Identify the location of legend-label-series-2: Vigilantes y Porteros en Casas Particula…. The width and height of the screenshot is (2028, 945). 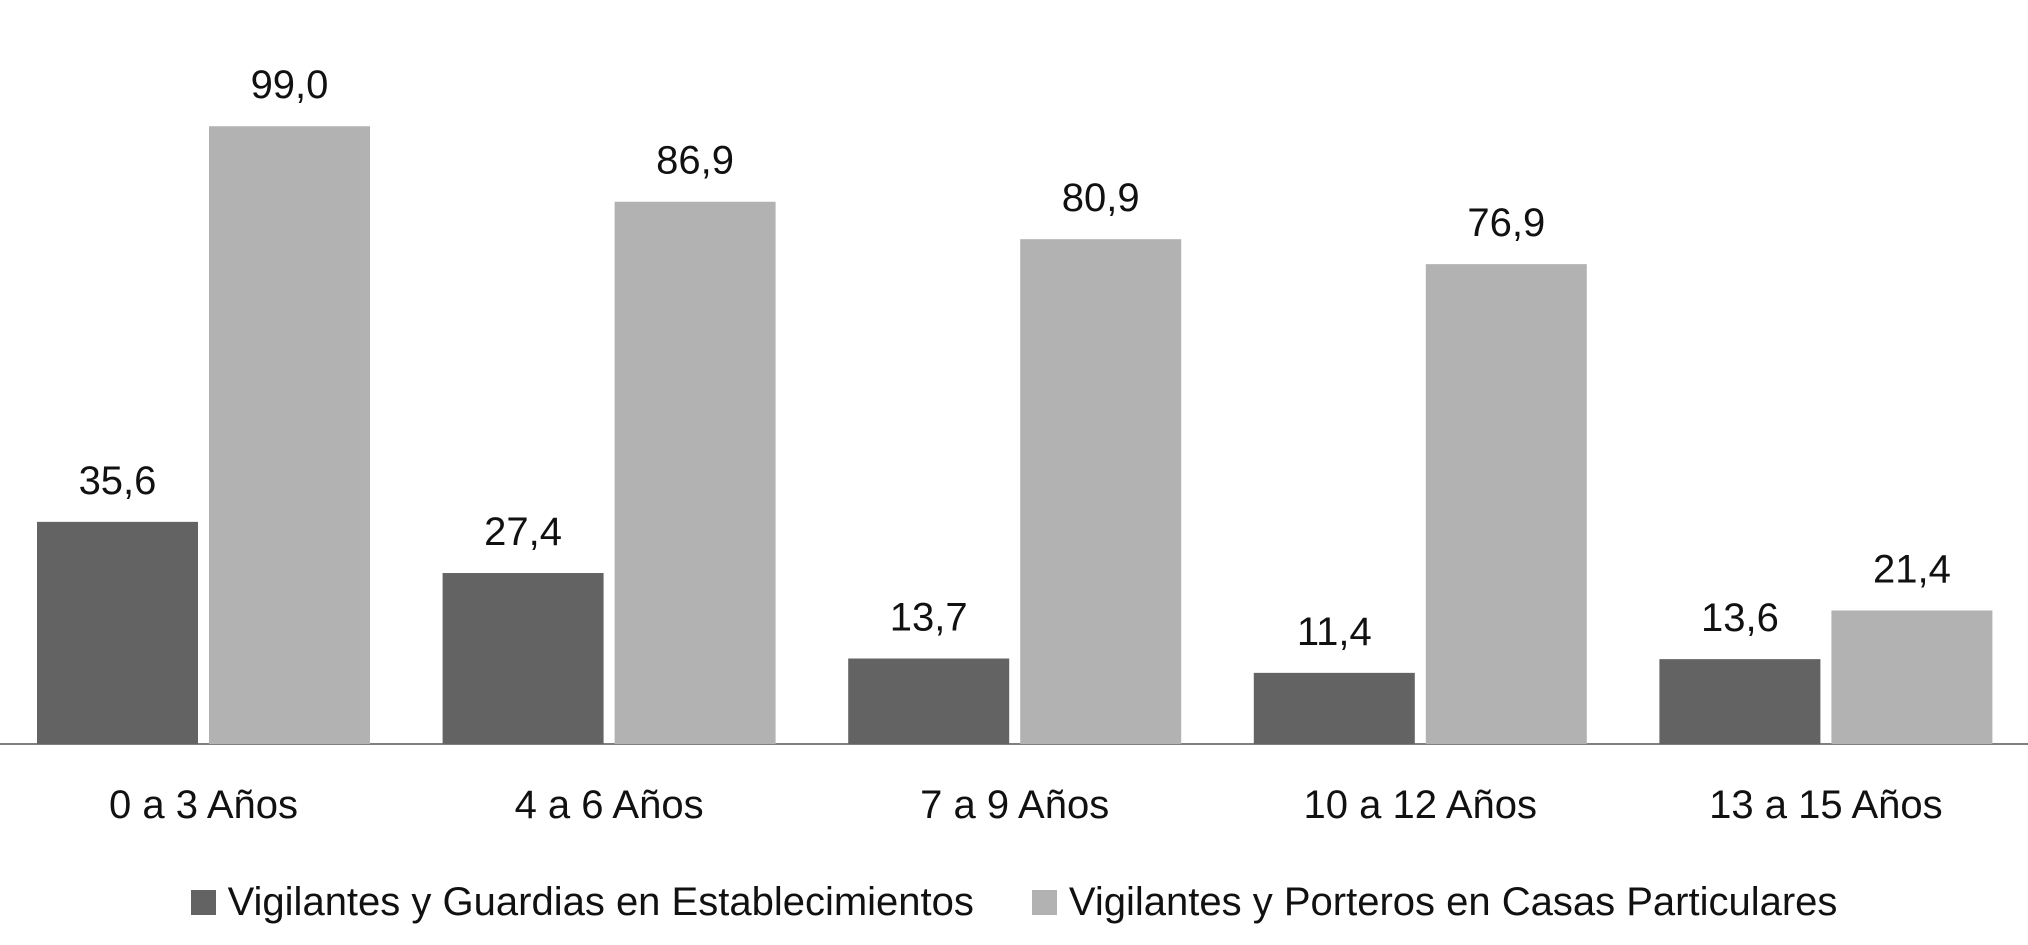
(1453, 902).